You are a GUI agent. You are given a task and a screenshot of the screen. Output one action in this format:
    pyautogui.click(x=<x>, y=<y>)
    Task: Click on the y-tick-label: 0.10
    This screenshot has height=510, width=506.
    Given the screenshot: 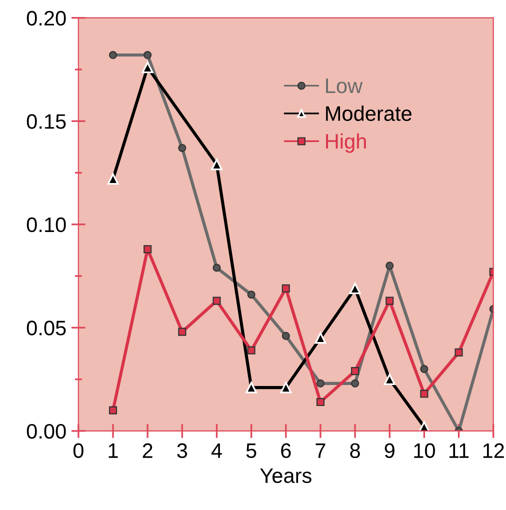 What is the action you would take?
    pyautogui.click(x=46, y=224)
    